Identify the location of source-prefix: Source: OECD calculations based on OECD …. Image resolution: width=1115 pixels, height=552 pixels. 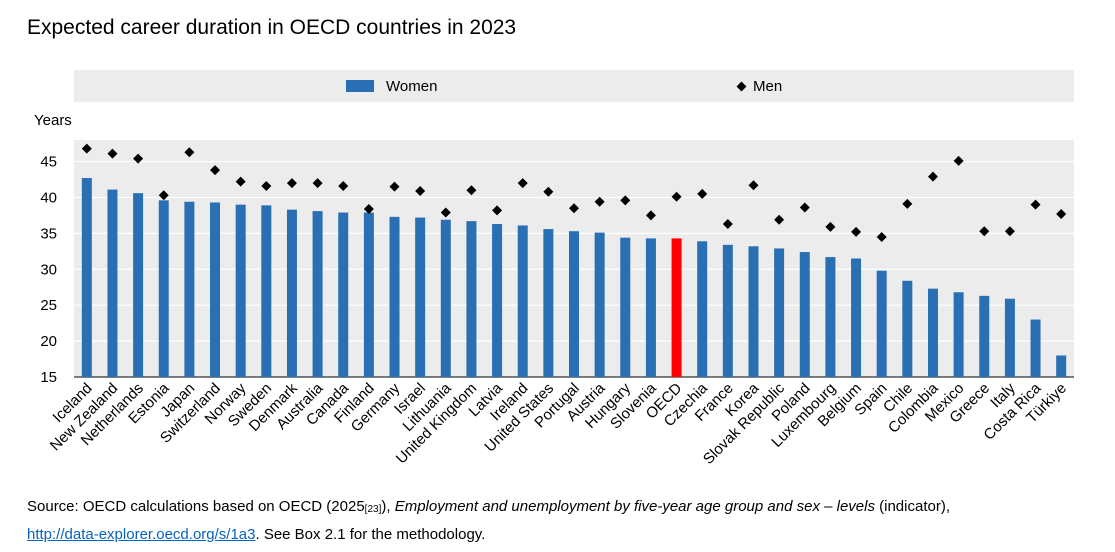
(196, 506).